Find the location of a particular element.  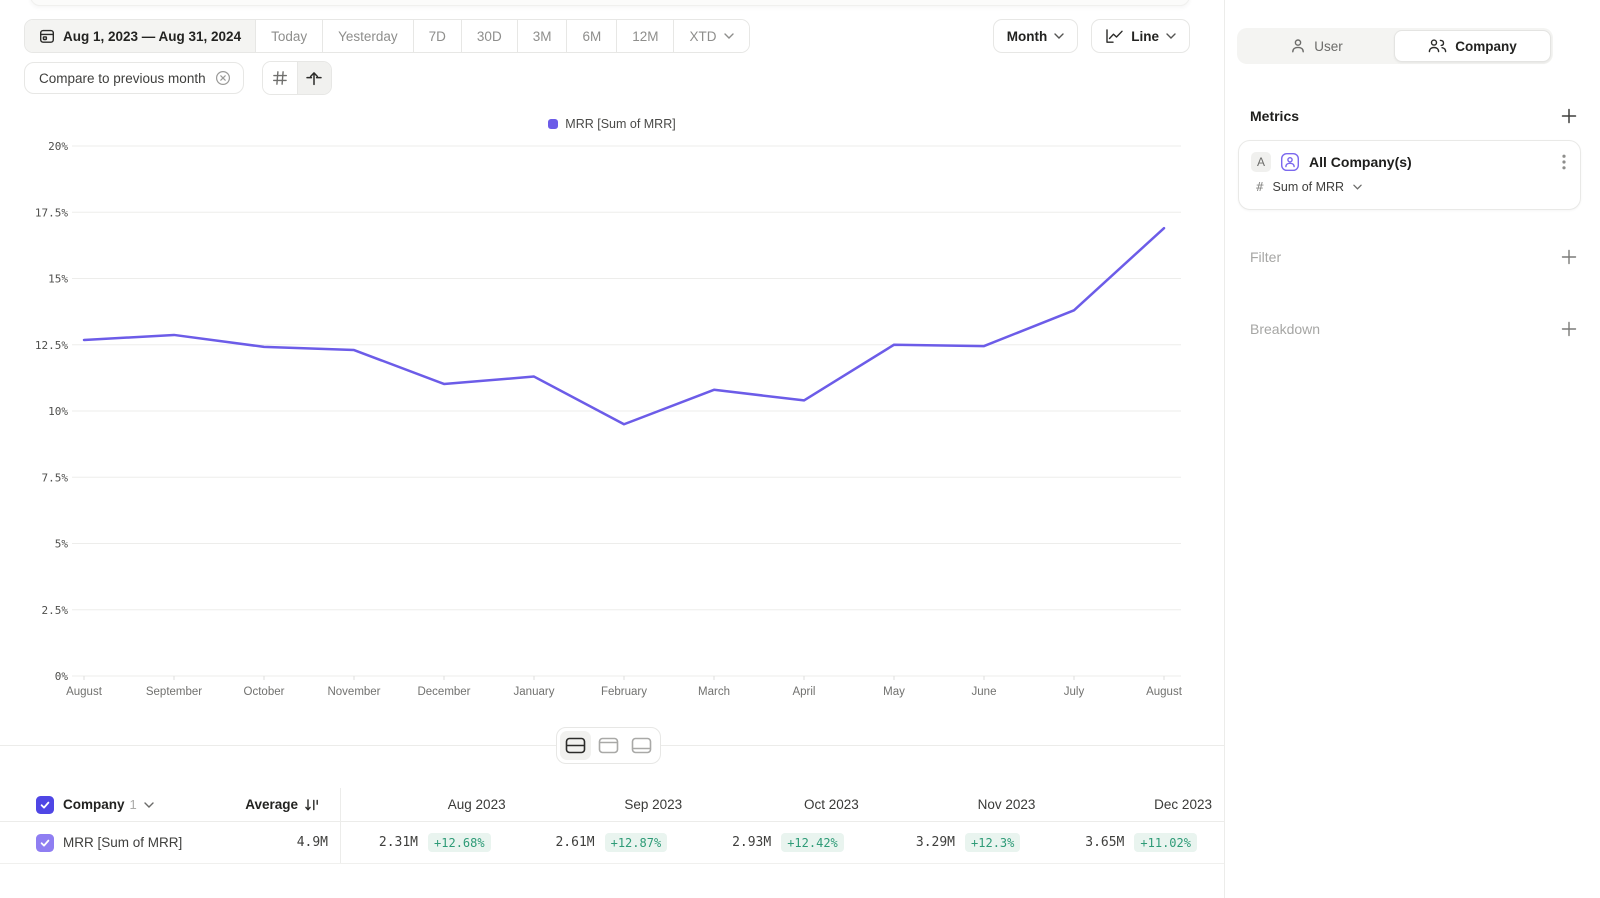

xtd-label: XTD is located at coordinates (703, 36).